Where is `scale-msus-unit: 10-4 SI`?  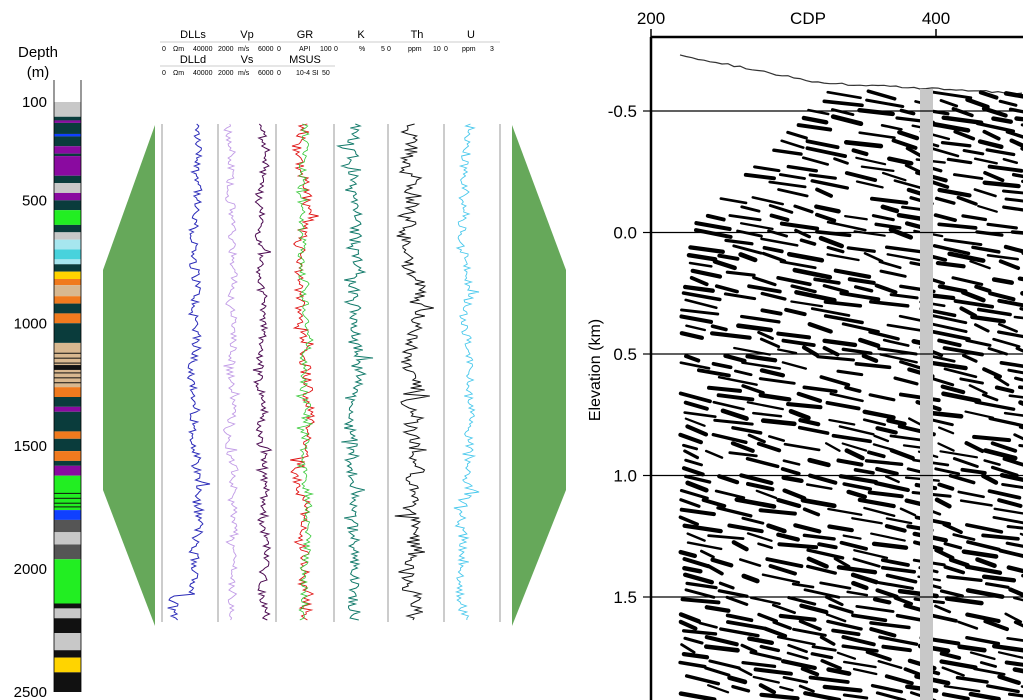
scale-msus-unit: 10-4 SI is located at coordinates (307, 73).